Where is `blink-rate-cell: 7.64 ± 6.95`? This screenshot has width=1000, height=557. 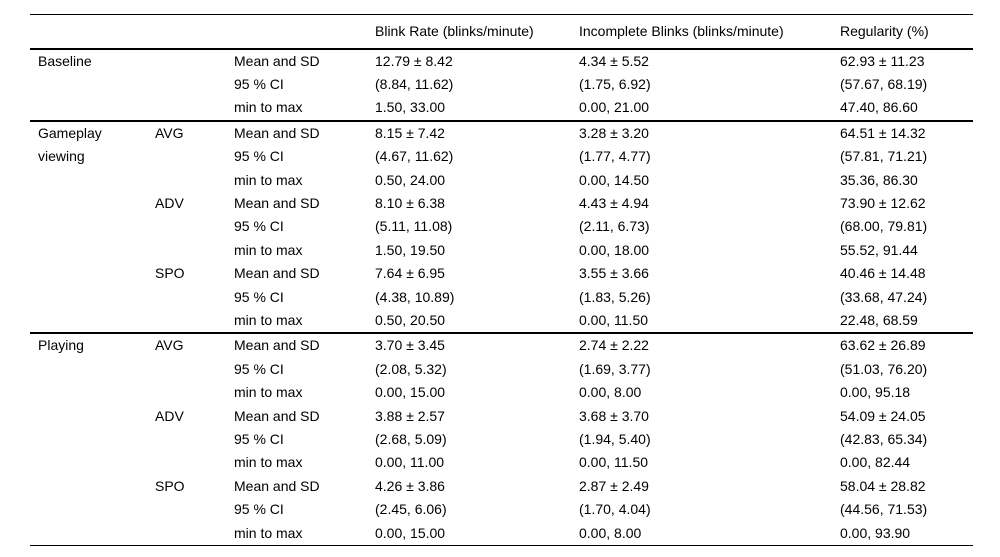
blink-rate-cell: 7.64 ± 6.95 is located at coordinates (410, 273).